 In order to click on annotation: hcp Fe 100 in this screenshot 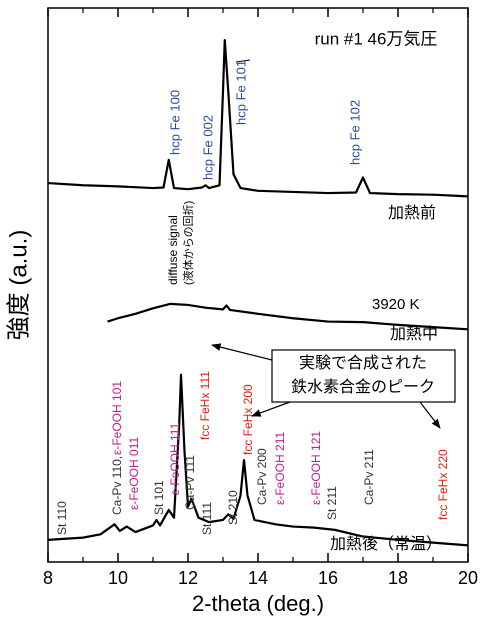, I will do `click(174, 122)`.